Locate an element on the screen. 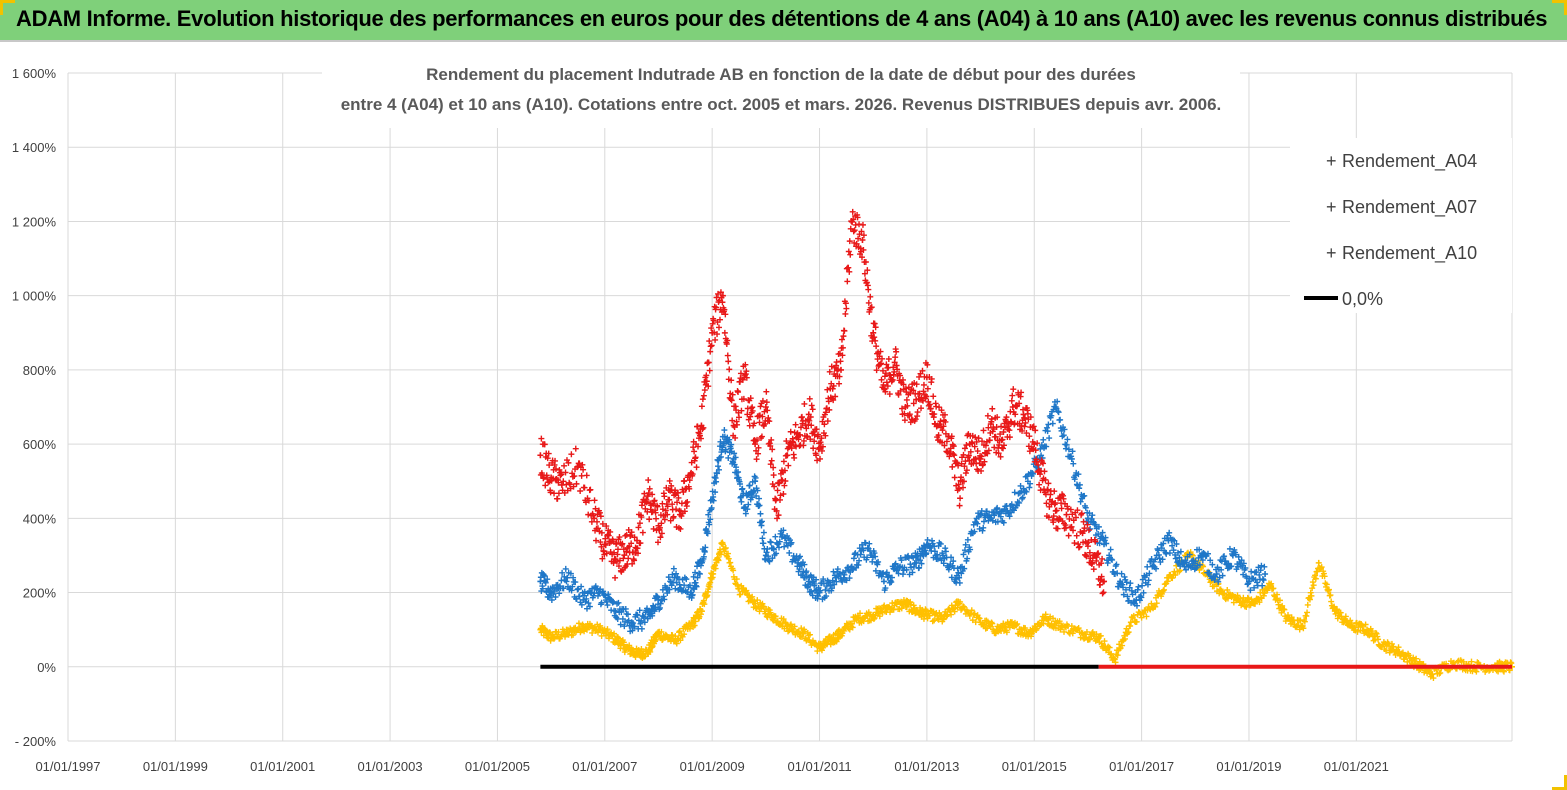 The width and height of the screenshot is (1567, 790). legend-background is located at coordinates (1401, 225).